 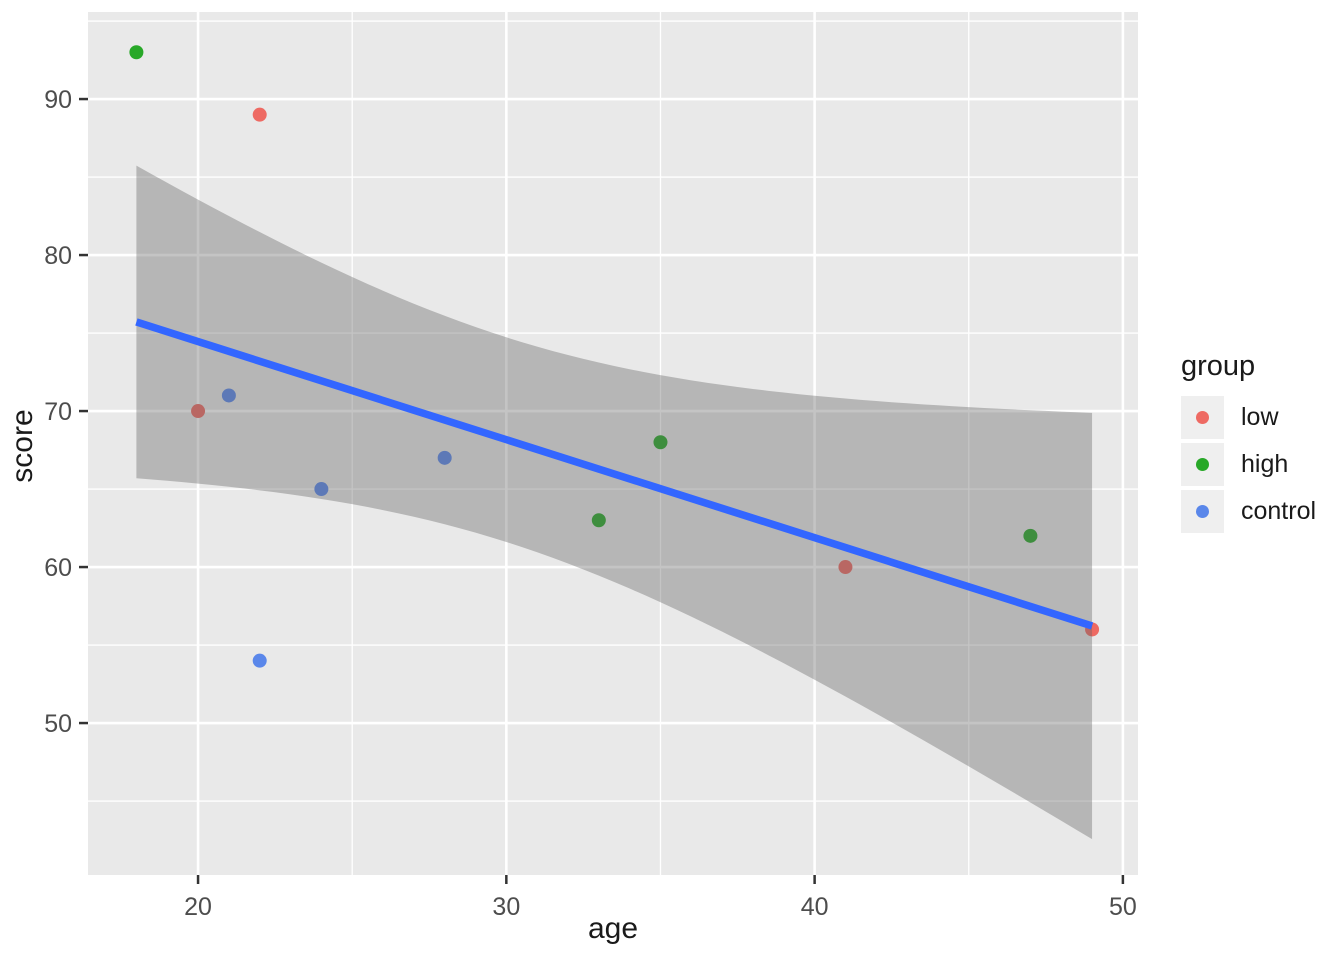 What do you see at coordinates (198, 907) in the screenshot?
I see `x-tick-label: 20` at bounding box center [198, 907].